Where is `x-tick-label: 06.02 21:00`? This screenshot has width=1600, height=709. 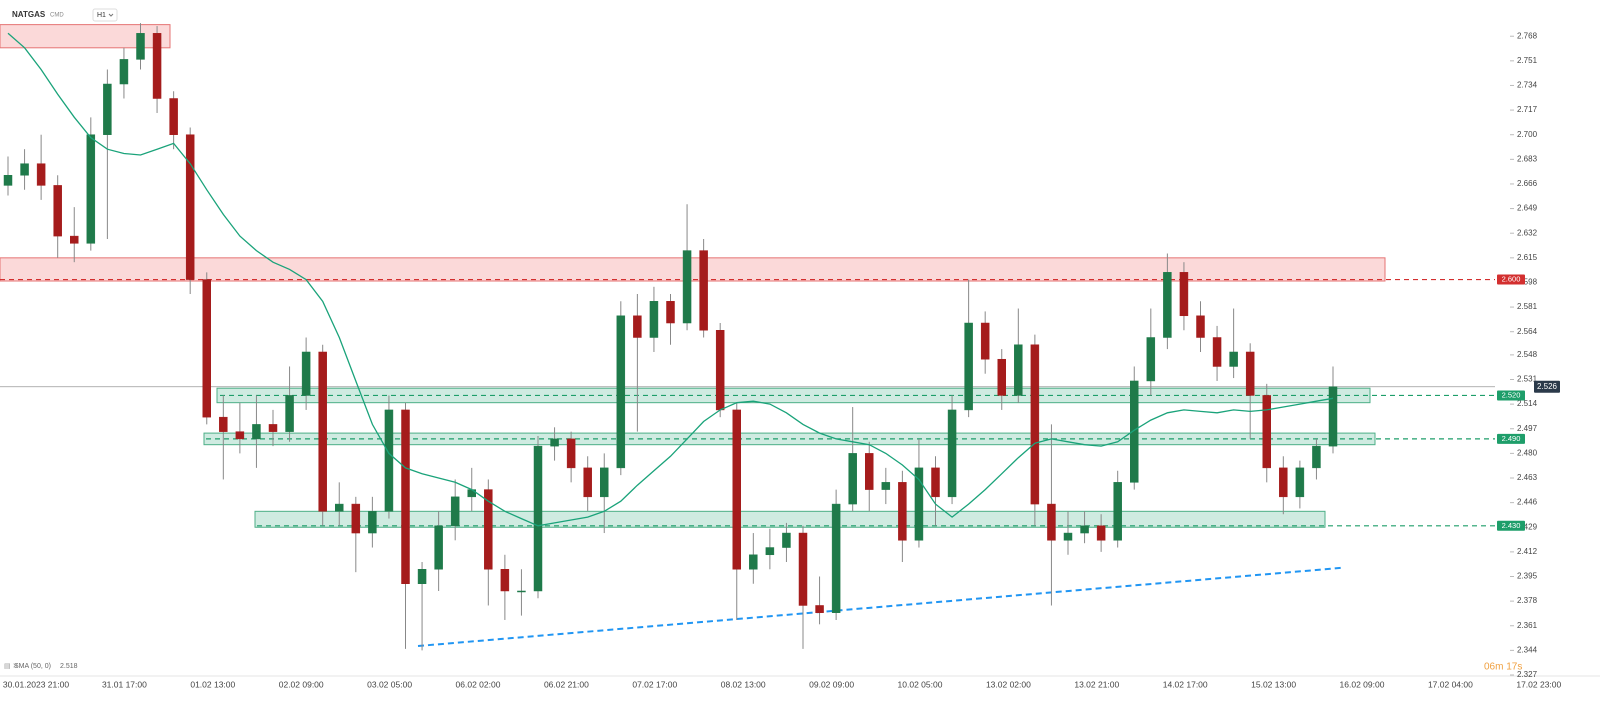
x-tick-label: 06.02 21:00 is located at coordinates (566, 684).